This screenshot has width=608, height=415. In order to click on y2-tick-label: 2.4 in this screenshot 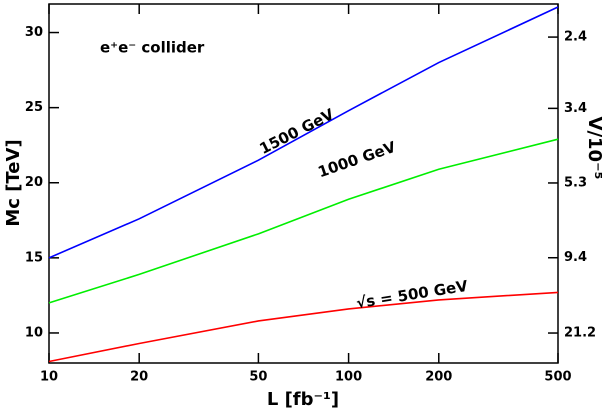, I will do `click(575, 37)`.